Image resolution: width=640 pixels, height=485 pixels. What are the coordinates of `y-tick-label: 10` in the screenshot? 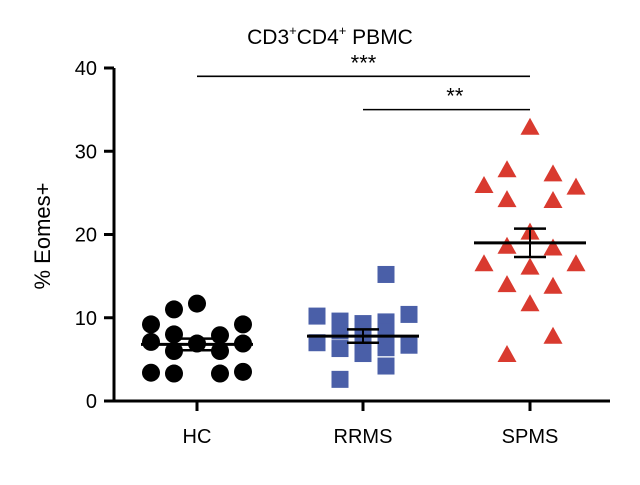 It's located at (86, 319).